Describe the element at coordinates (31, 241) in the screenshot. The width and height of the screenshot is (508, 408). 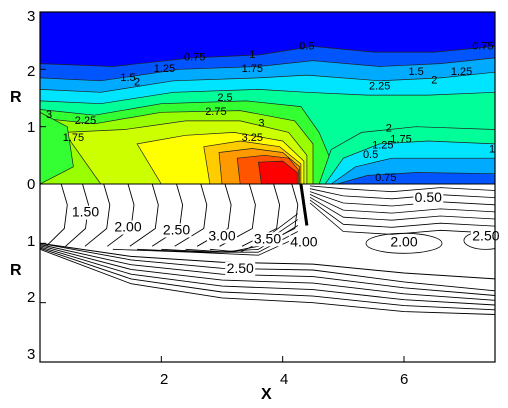
I see `y-tick-label-bottom-1: 1` at that location.